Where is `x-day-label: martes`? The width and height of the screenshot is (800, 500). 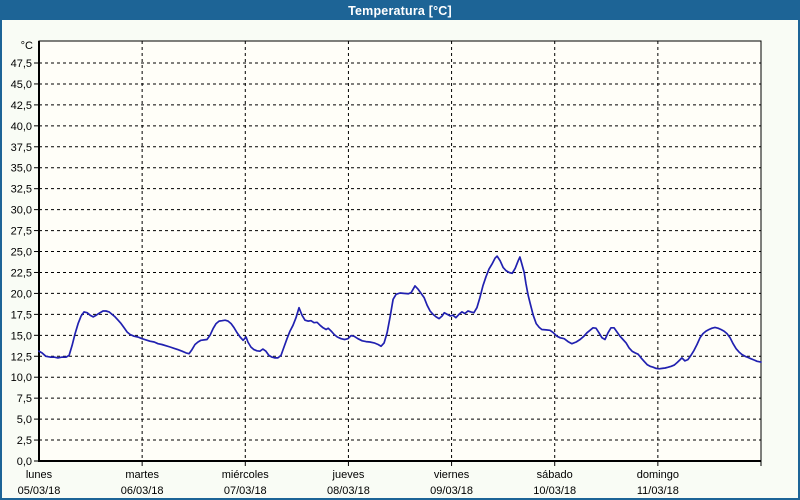 x-day-label: martes is located at coordinates (142, 475).